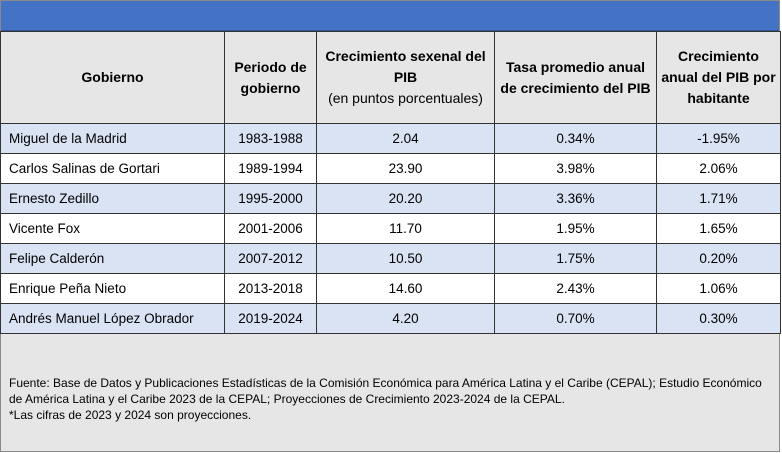 Image resolution: width=782 pixels, height=453 pixels. Describe the element at coordinates (718, 168) in the screenshot. I see `cell-habitante: 2.06%` at that location.